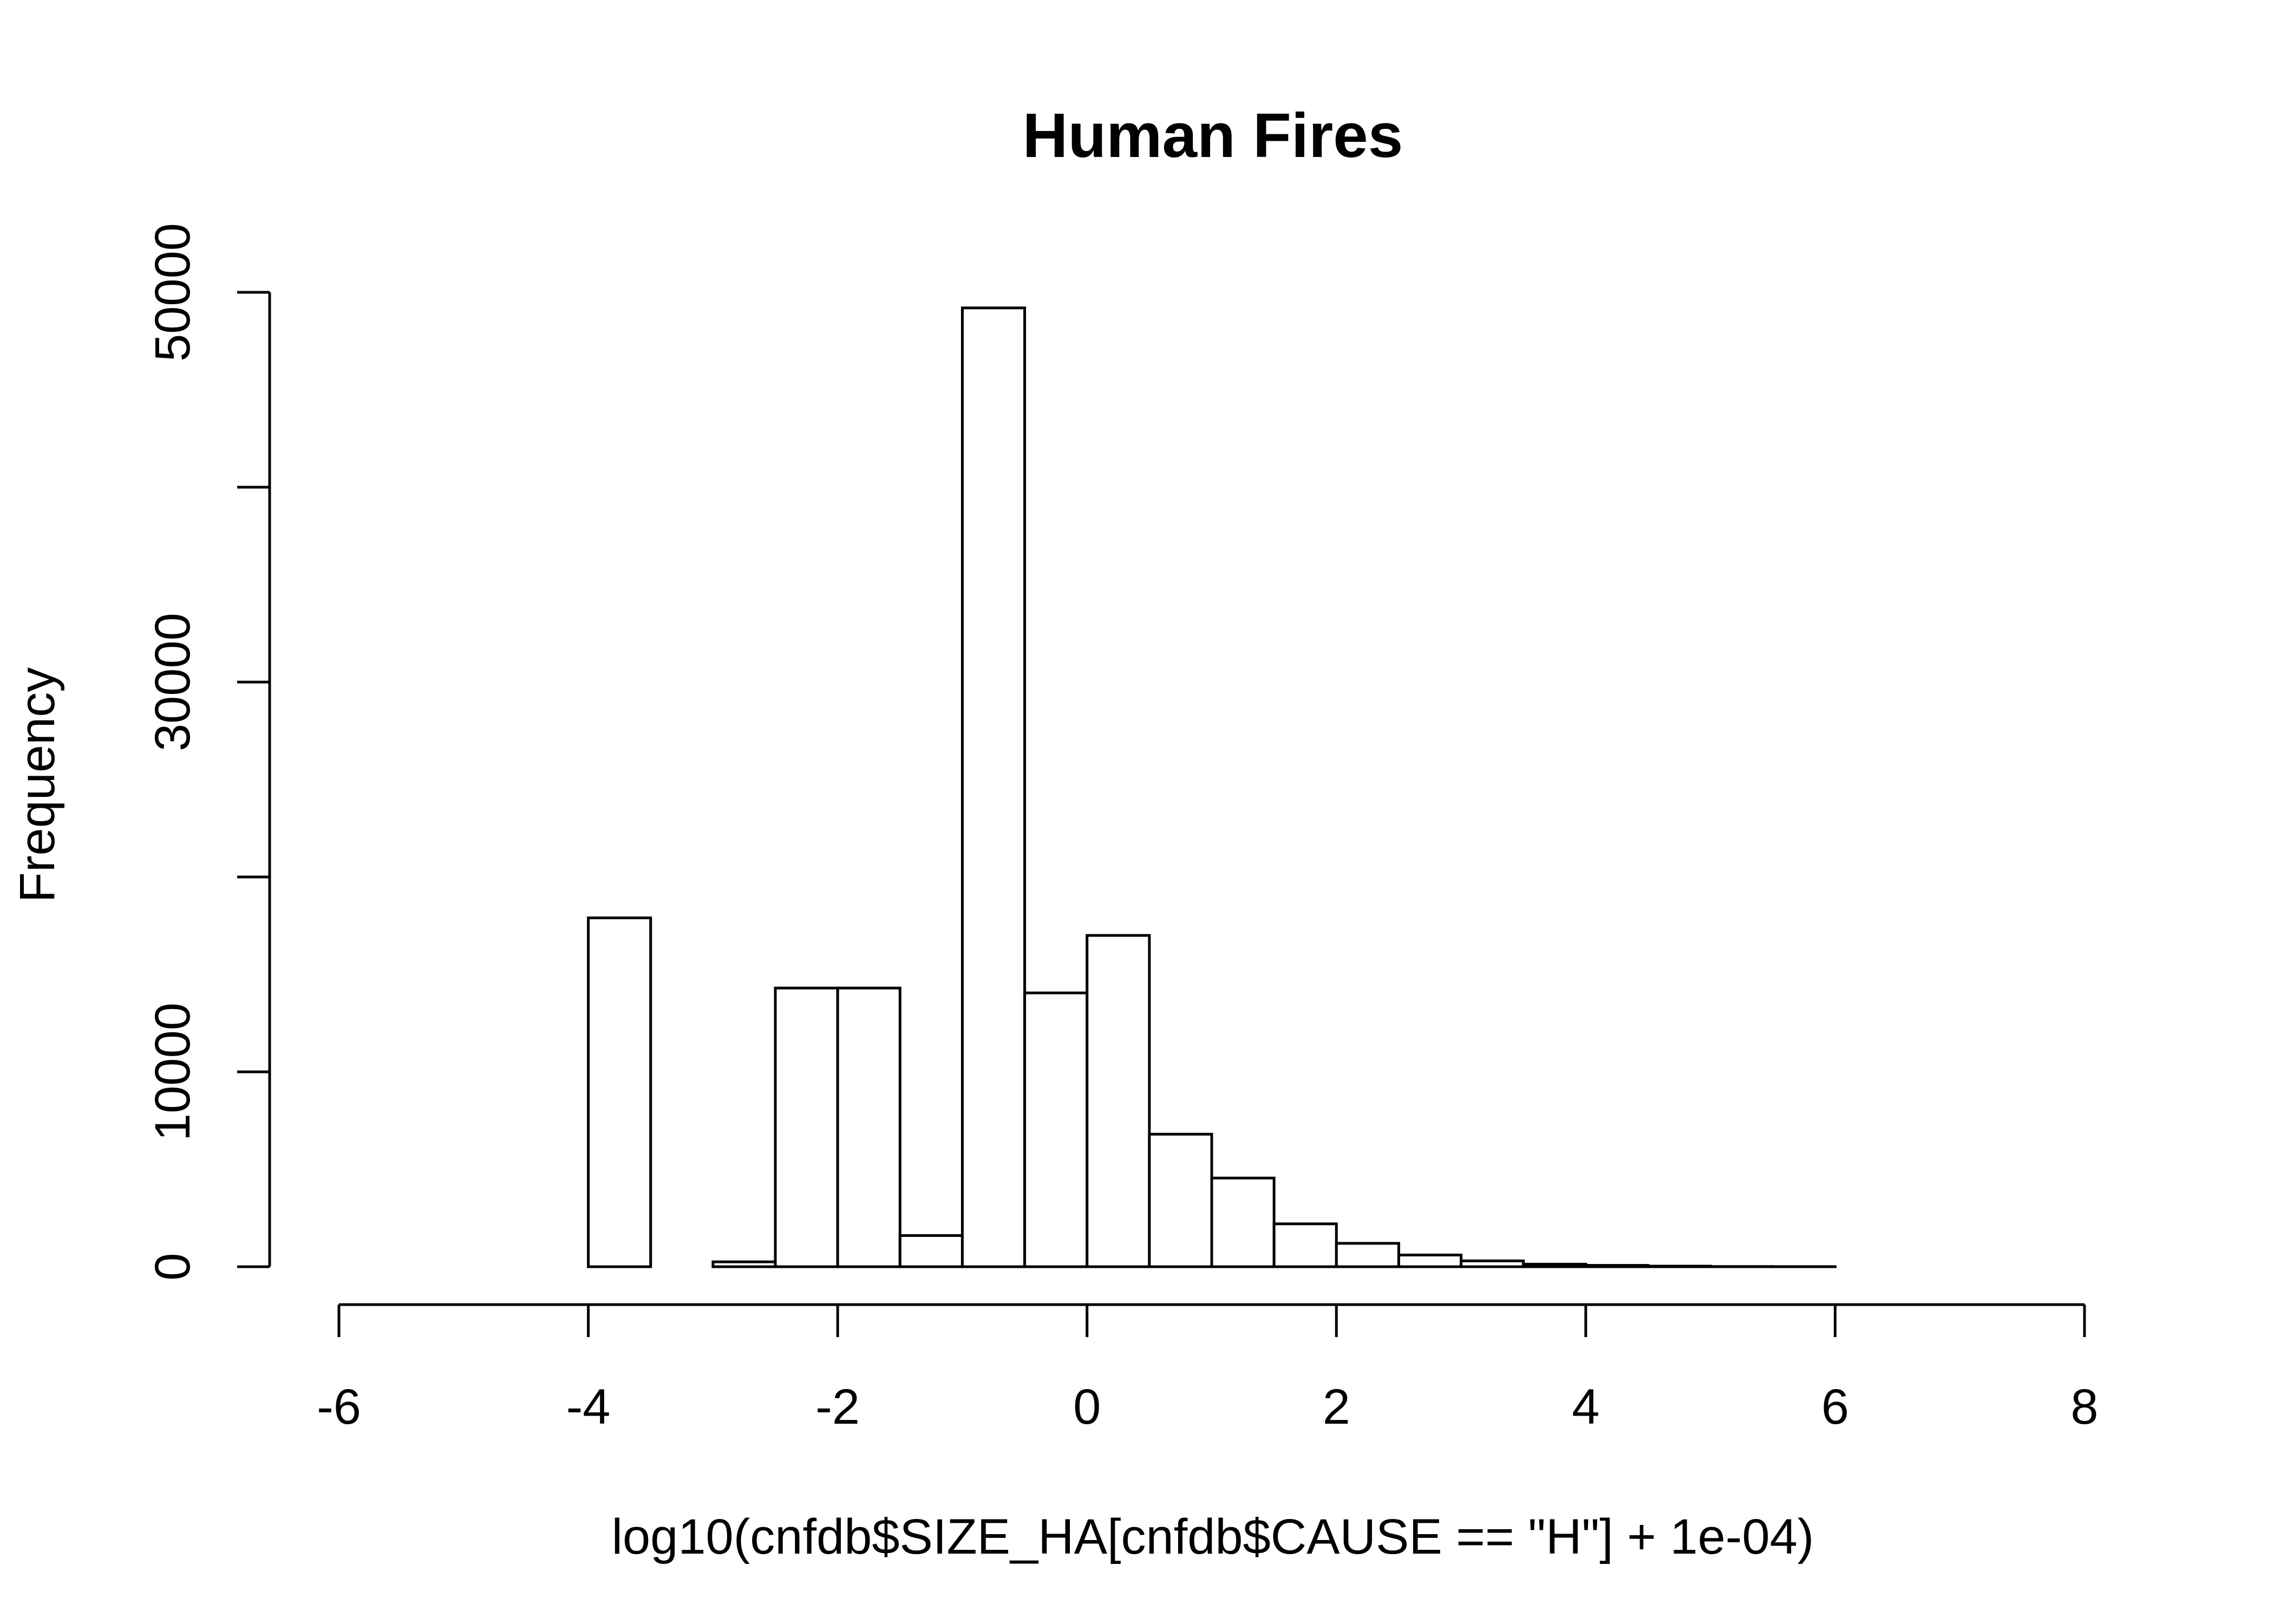  What do you see at coordinates (172, 292) in the screenshot?
I see `y-tick-label: 50000` at bounding box center [172, 292].